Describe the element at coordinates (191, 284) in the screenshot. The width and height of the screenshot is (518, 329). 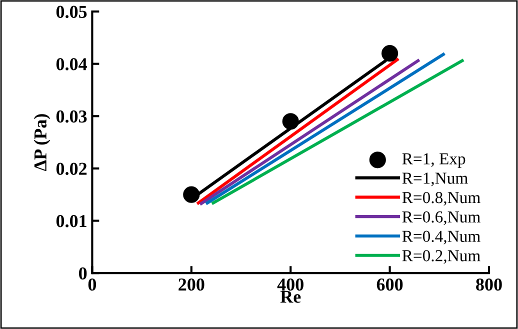
I see `x-tick-label: 200` at that location.